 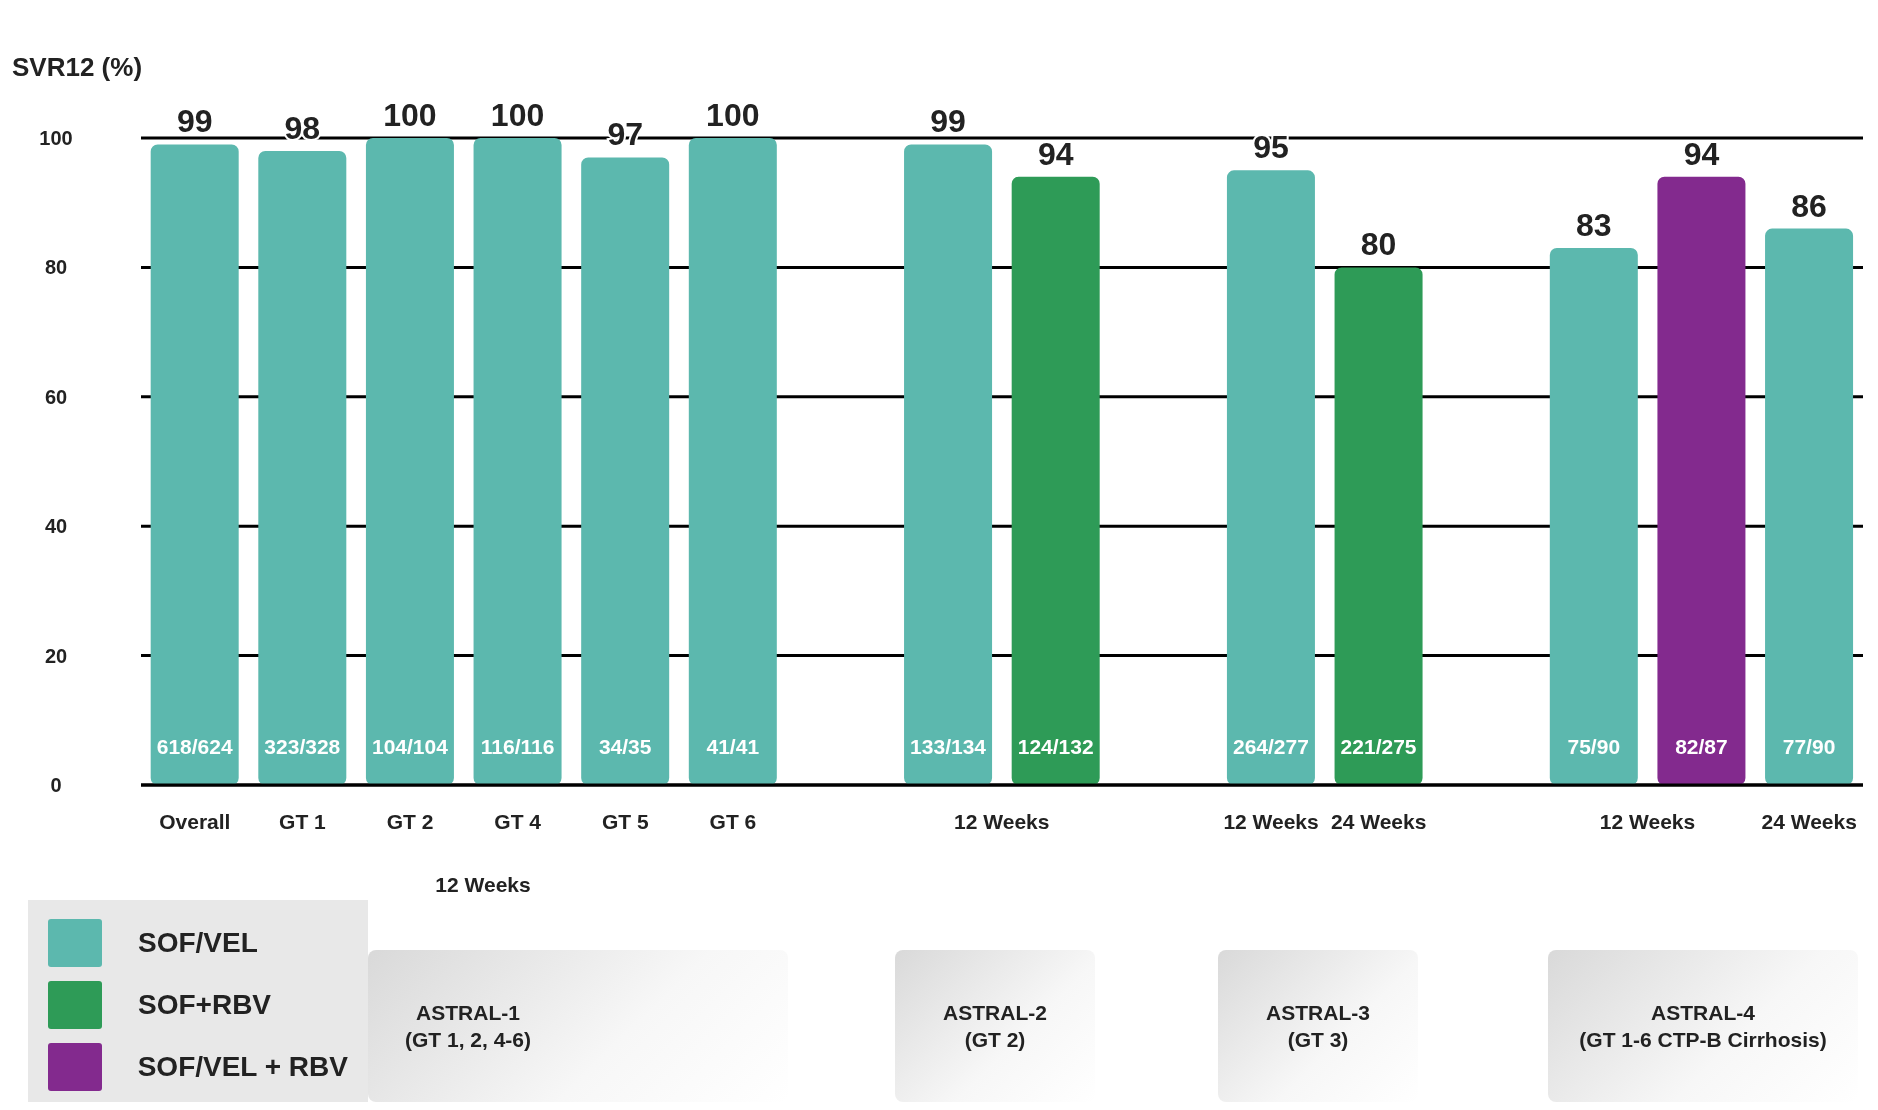 I want to click on data-label: 323/328, so click(x=302, y=746).